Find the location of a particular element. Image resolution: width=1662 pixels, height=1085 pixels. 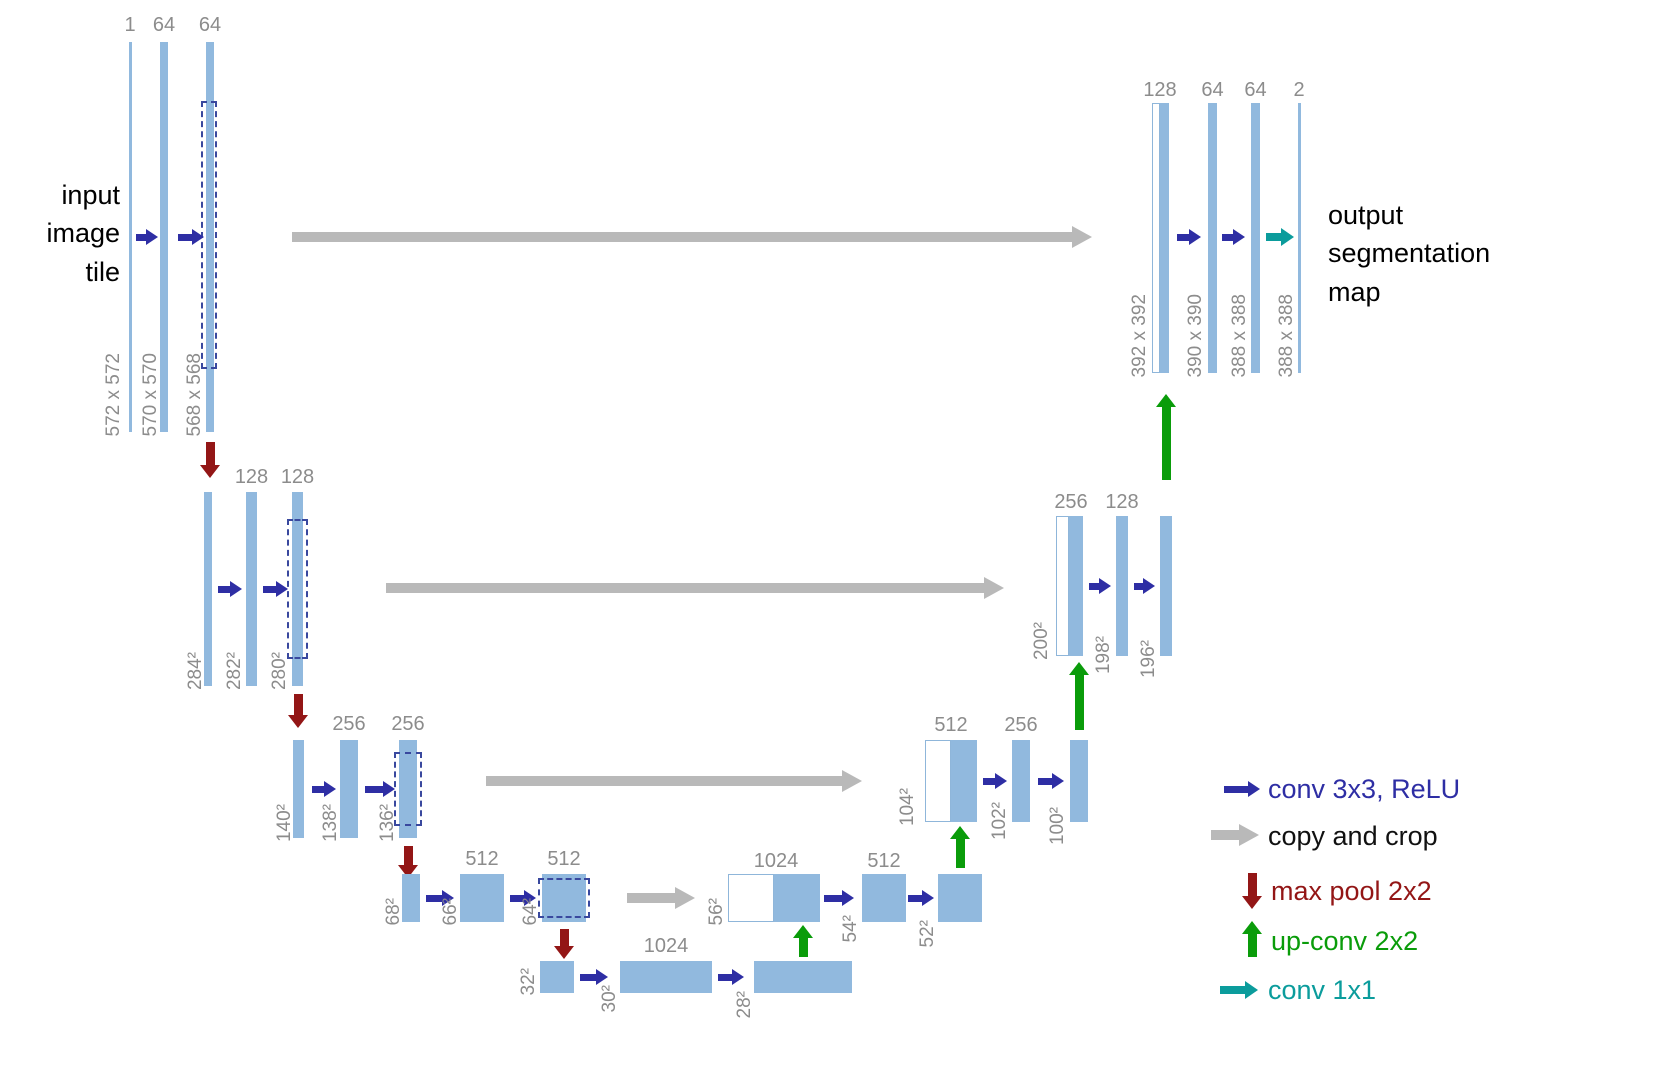

size-label: 280² is located at coordinates (279, 670).